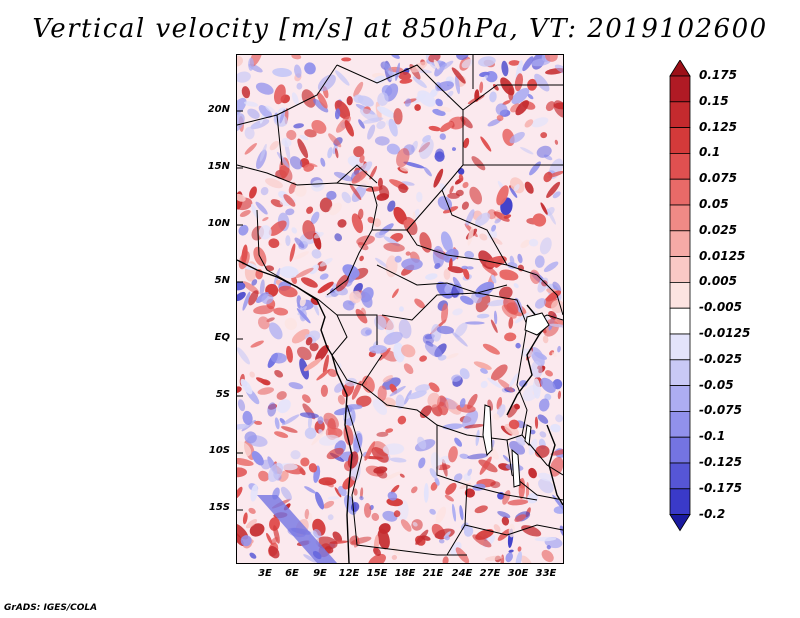 The image size is (800, 618). Describe the element at coordinates (490, 573) in the screenshot. I see `lon-label-27e: 27E` at that location.